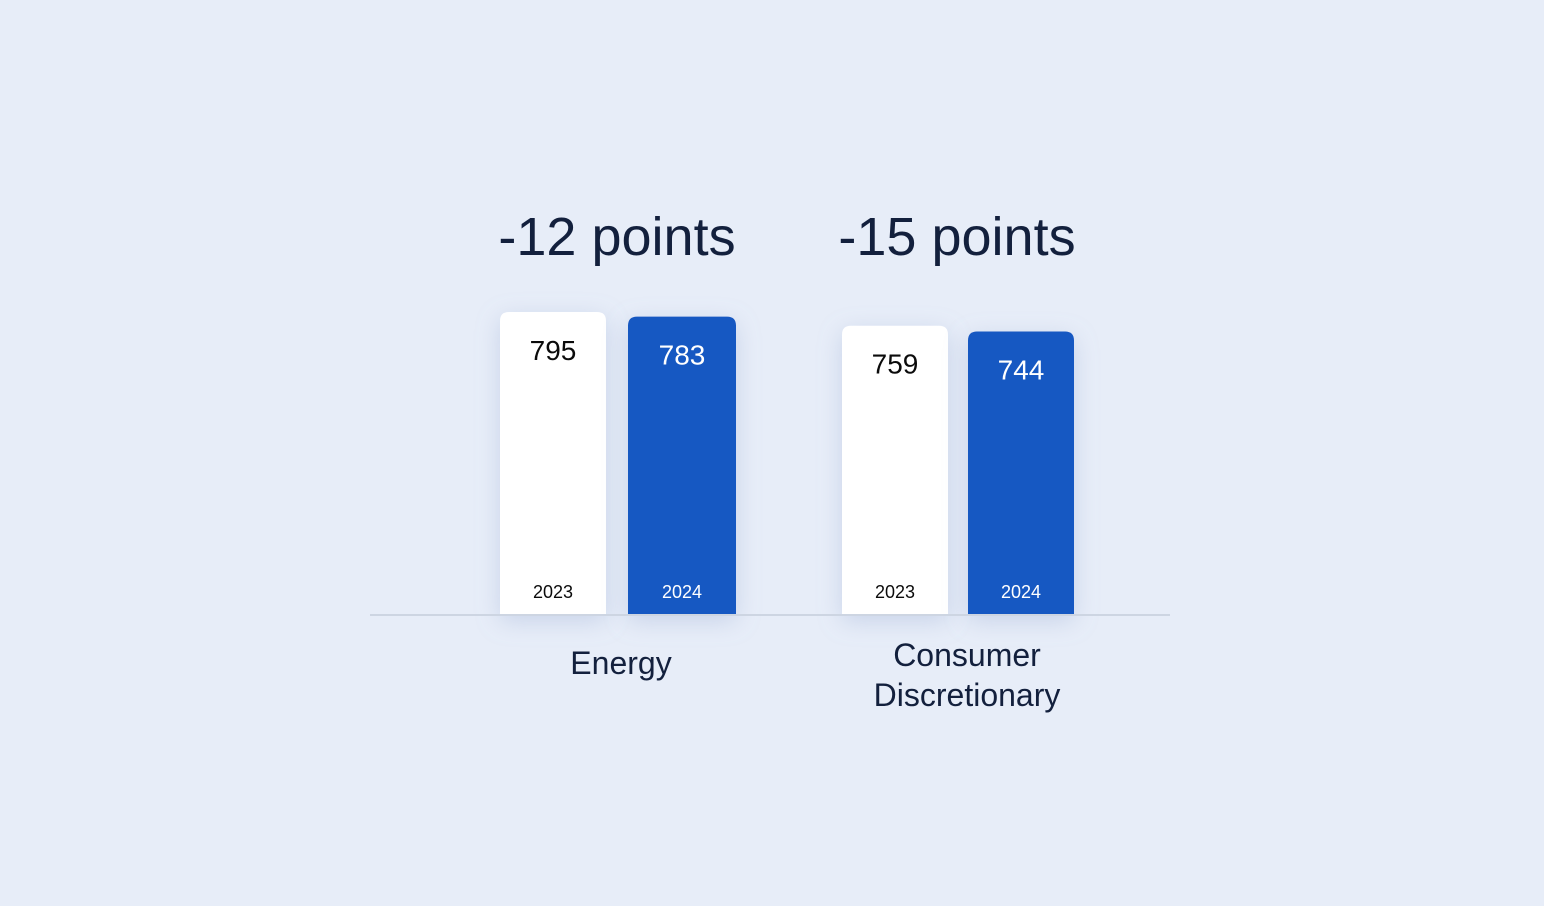 The image size is (1544, 906). I want to click on delta-label: -15 points, so click(956, 237).